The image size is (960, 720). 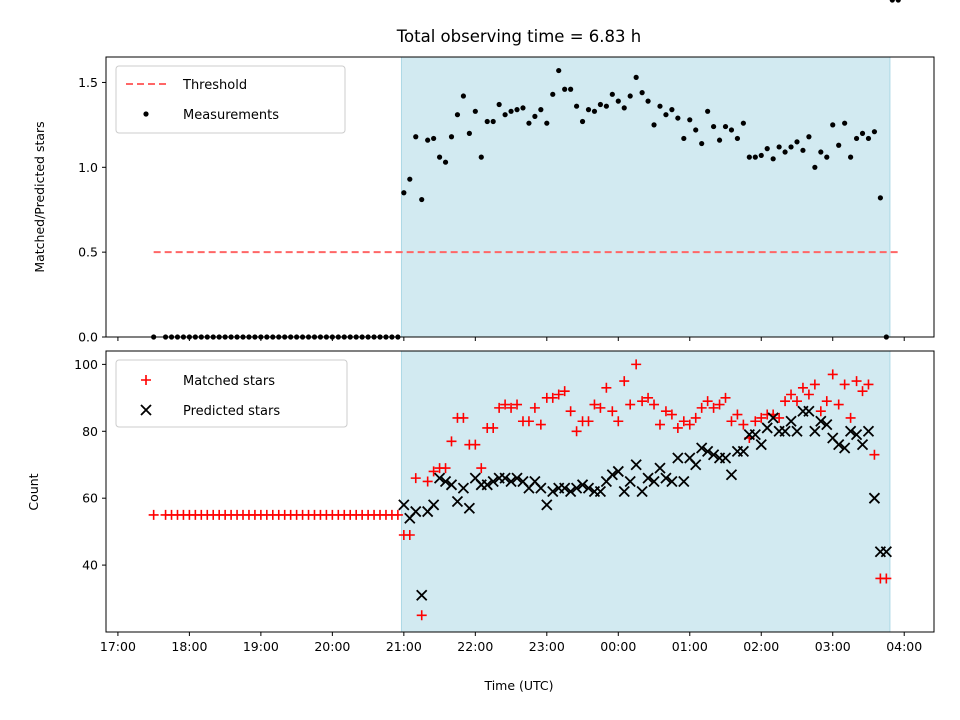 What do you see at coordinates (332, 646) in the screenshot?
I see `x-tick-label: 20:00` at bounding box center [332, 646].